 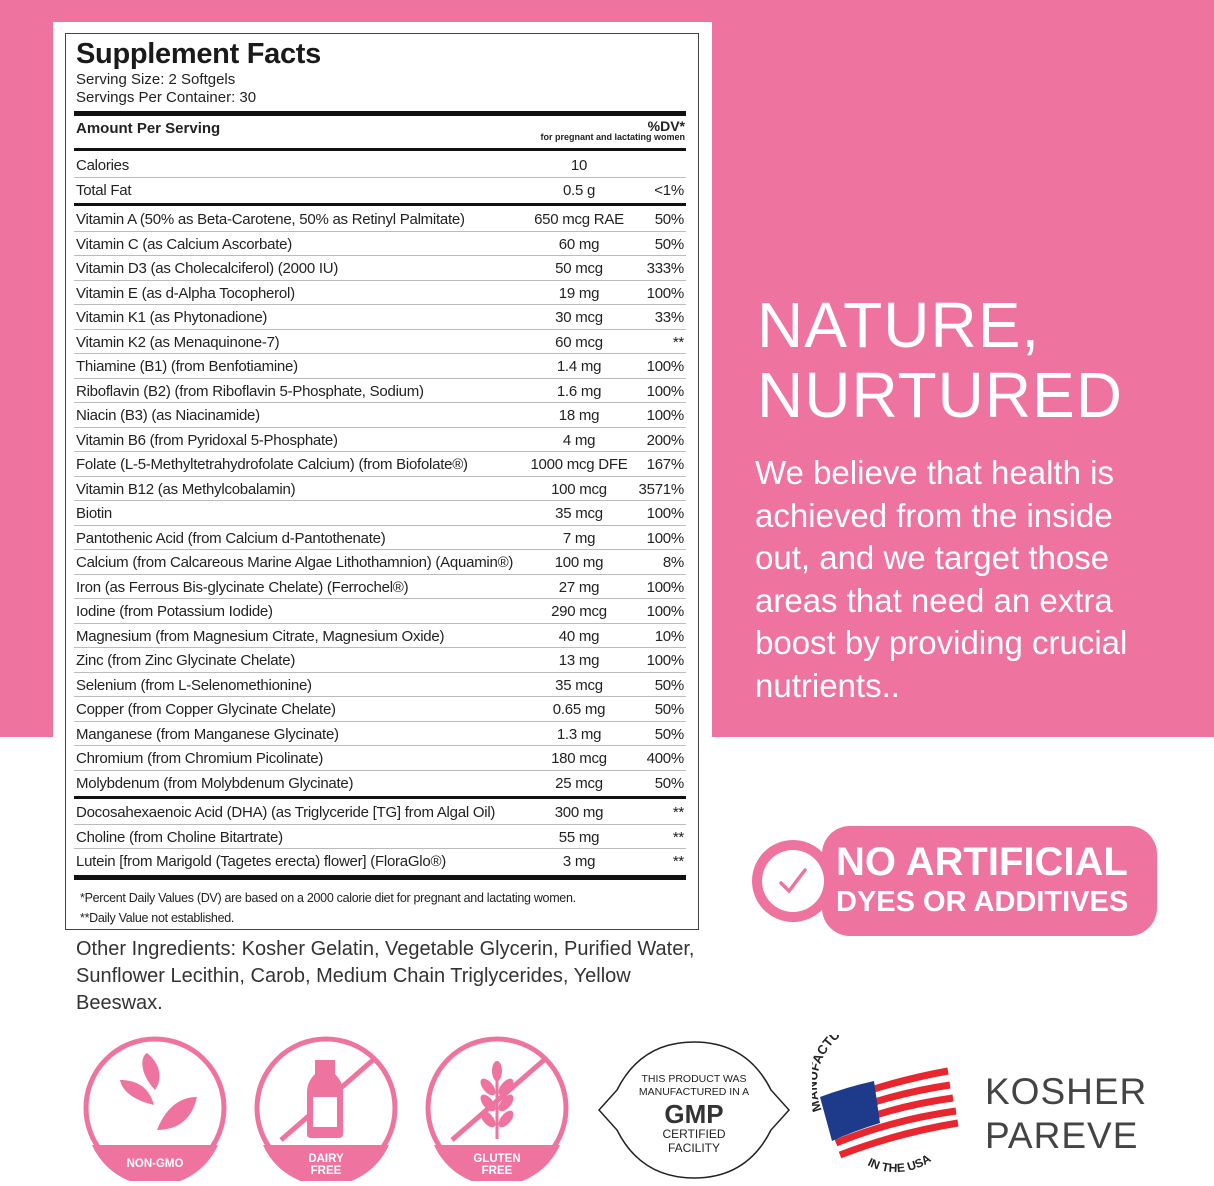 What do you see at coordinates (497, 1110) in the screenshot?
I see `wheat-icon` at bounding box center [497, 1110].